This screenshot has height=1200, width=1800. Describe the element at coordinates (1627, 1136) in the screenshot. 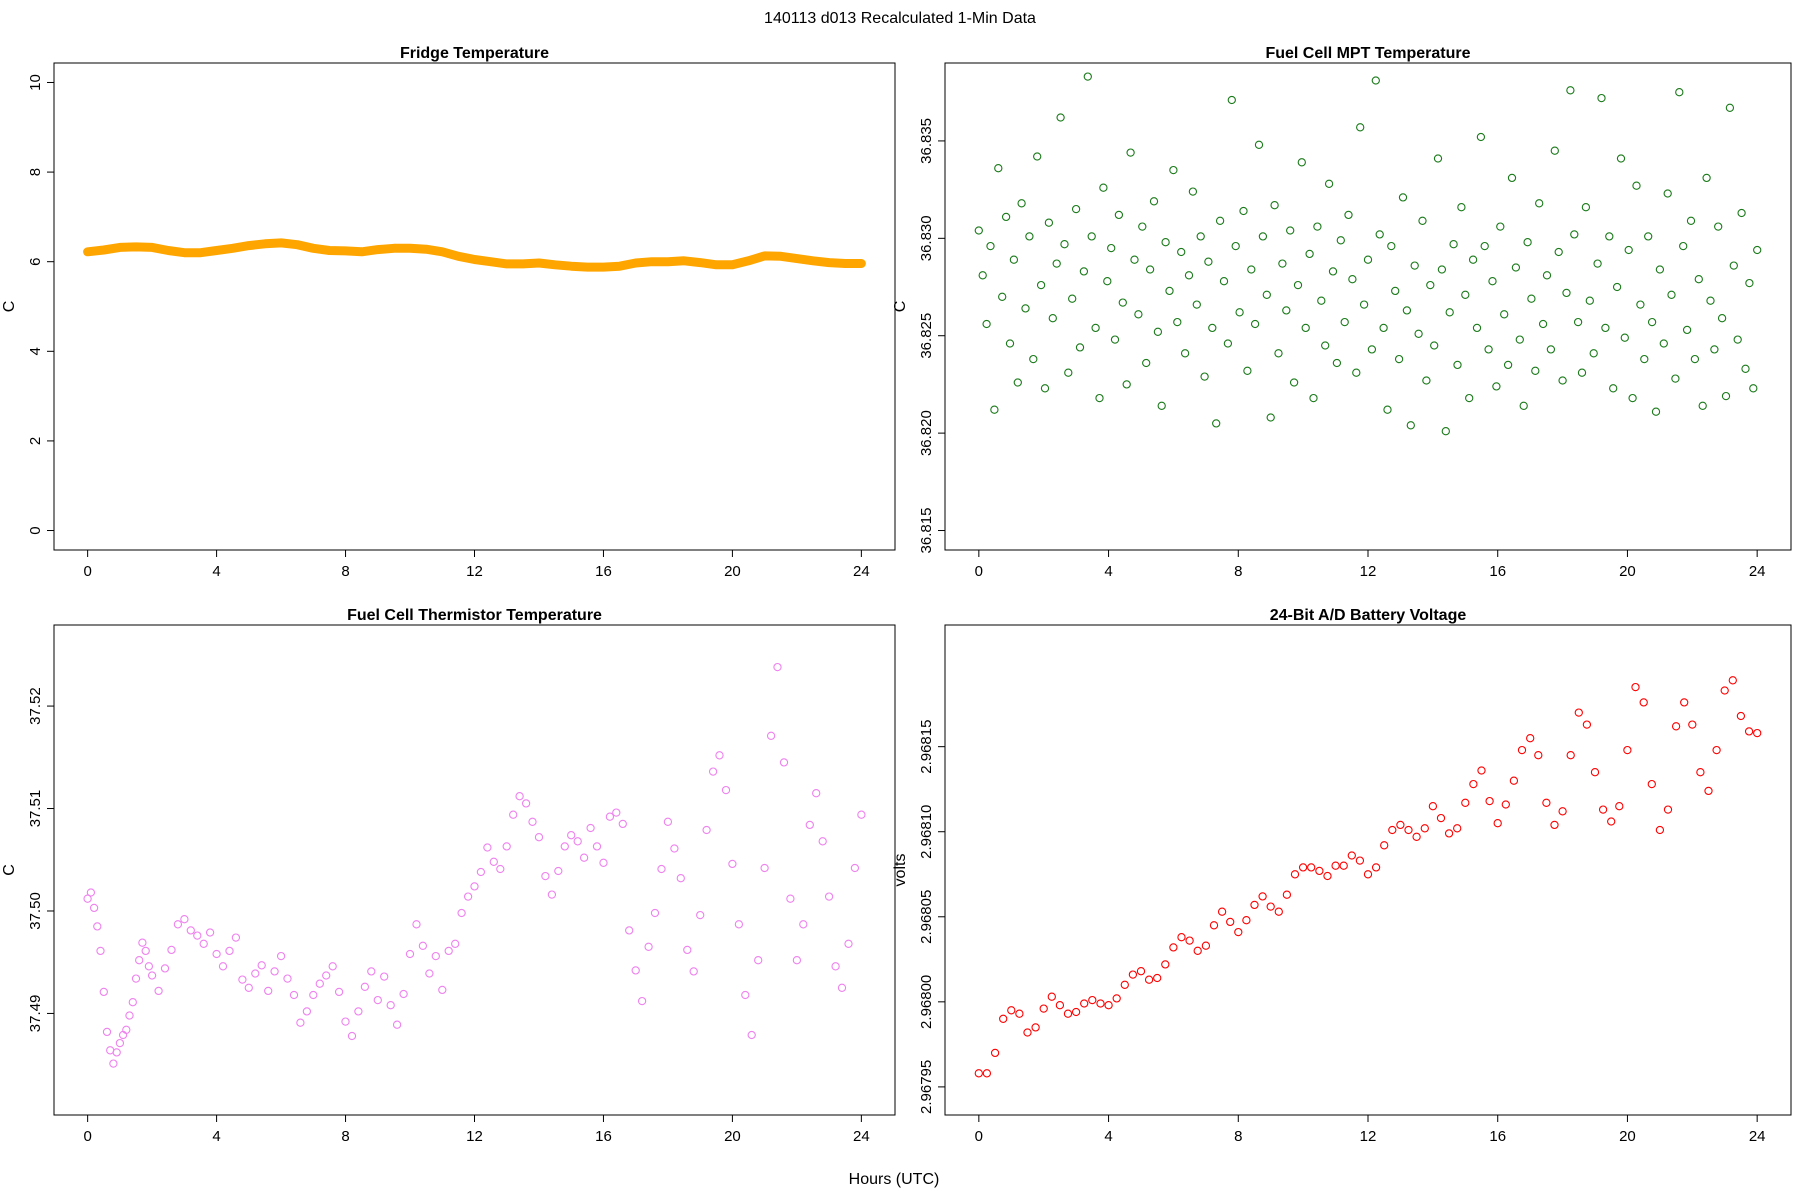

I see `battery-xtick-label: 20` at that location.